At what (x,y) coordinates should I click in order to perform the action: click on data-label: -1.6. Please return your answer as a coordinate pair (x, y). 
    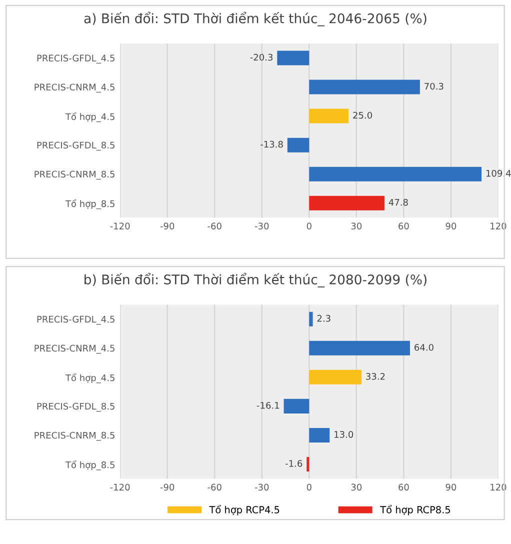
    Looking at the image, I should click on (294, 463).